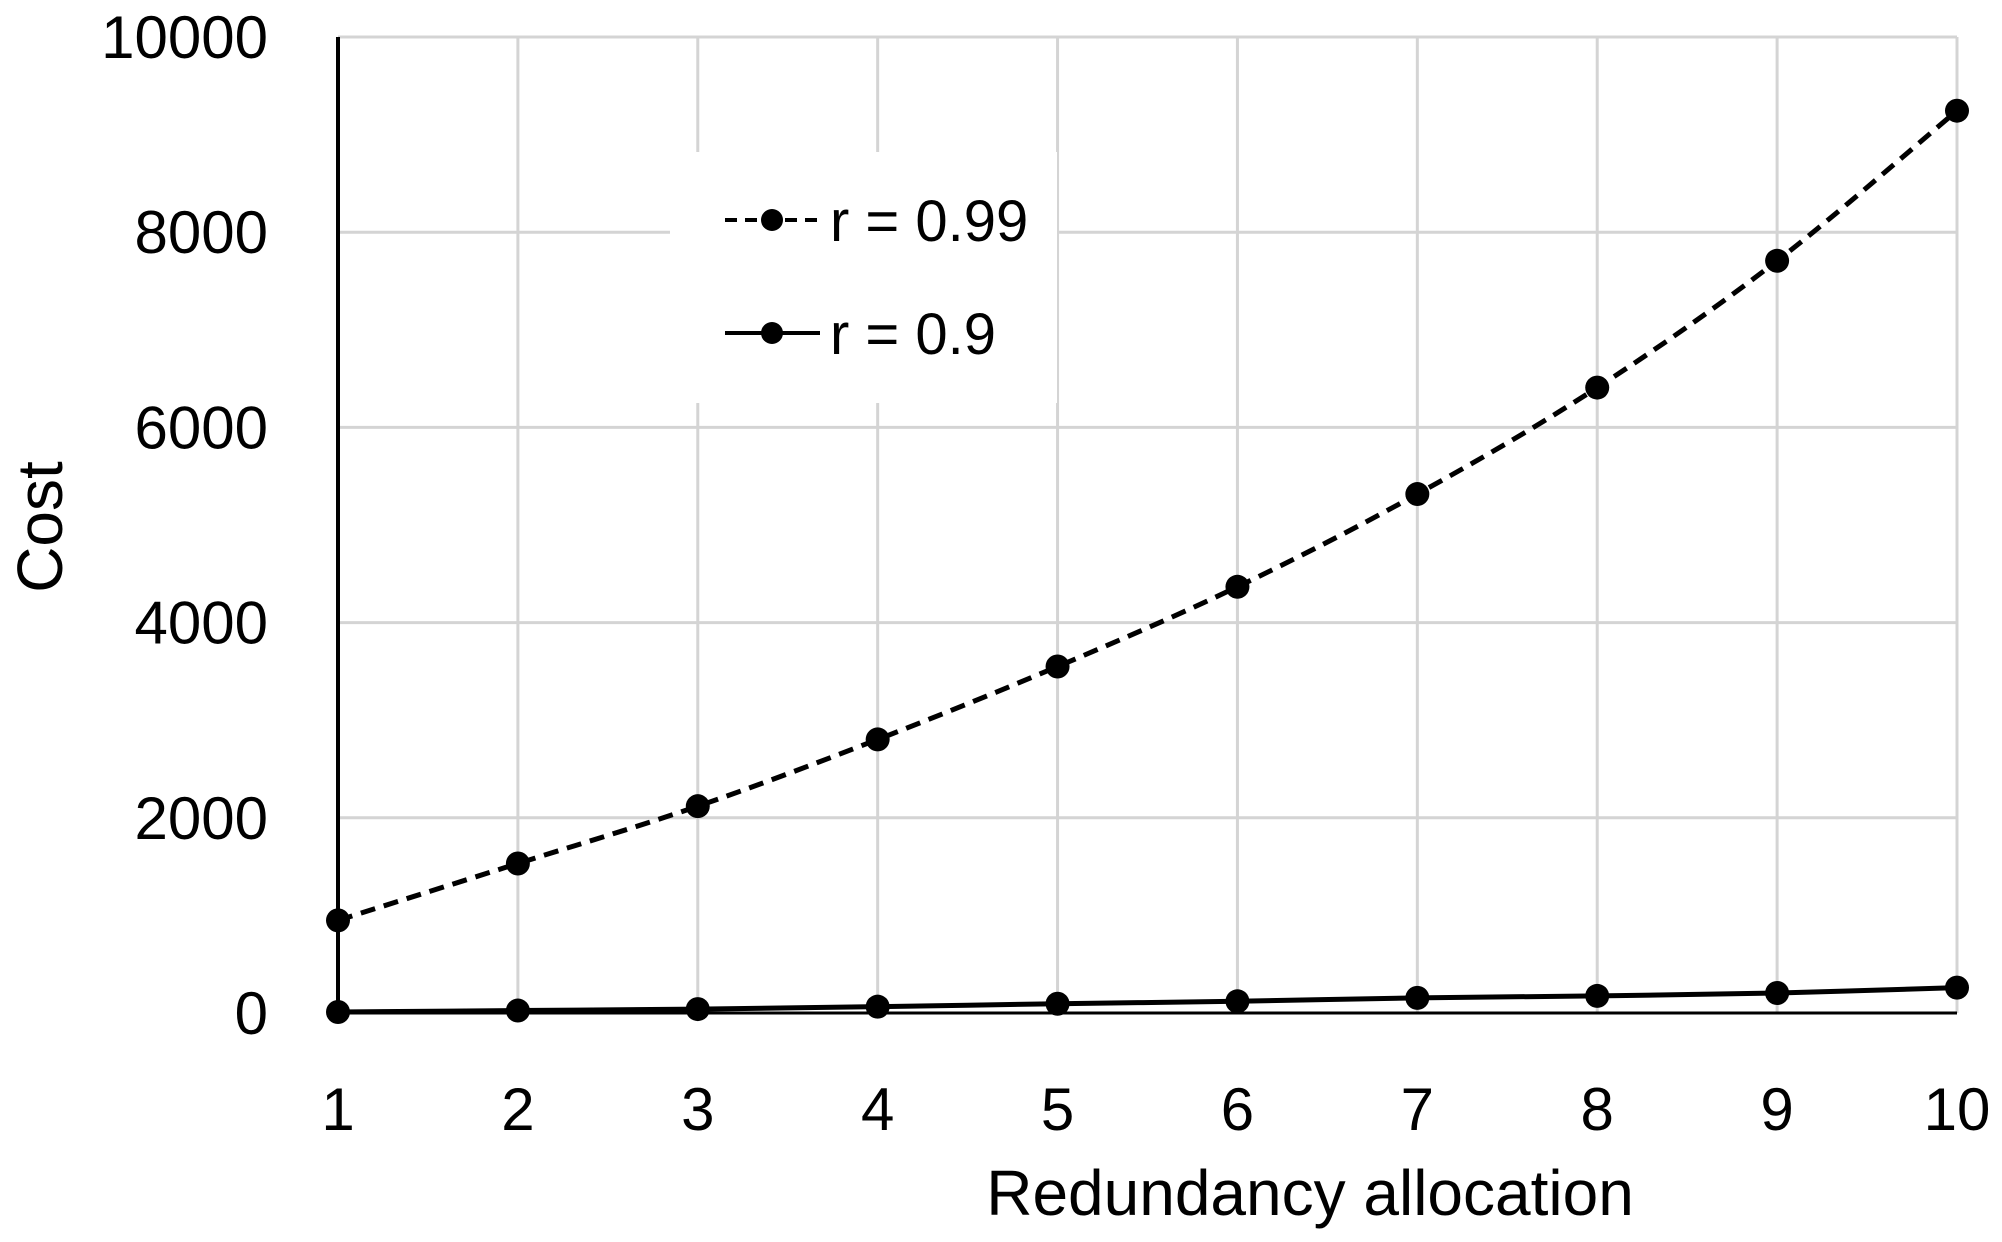 The width and height of the screenshot is (2002, 1242). What do you see at coordinates (201, 623) in the screenshot?
I see `y-tick-label: 4000` at bounding box center [201, 623].